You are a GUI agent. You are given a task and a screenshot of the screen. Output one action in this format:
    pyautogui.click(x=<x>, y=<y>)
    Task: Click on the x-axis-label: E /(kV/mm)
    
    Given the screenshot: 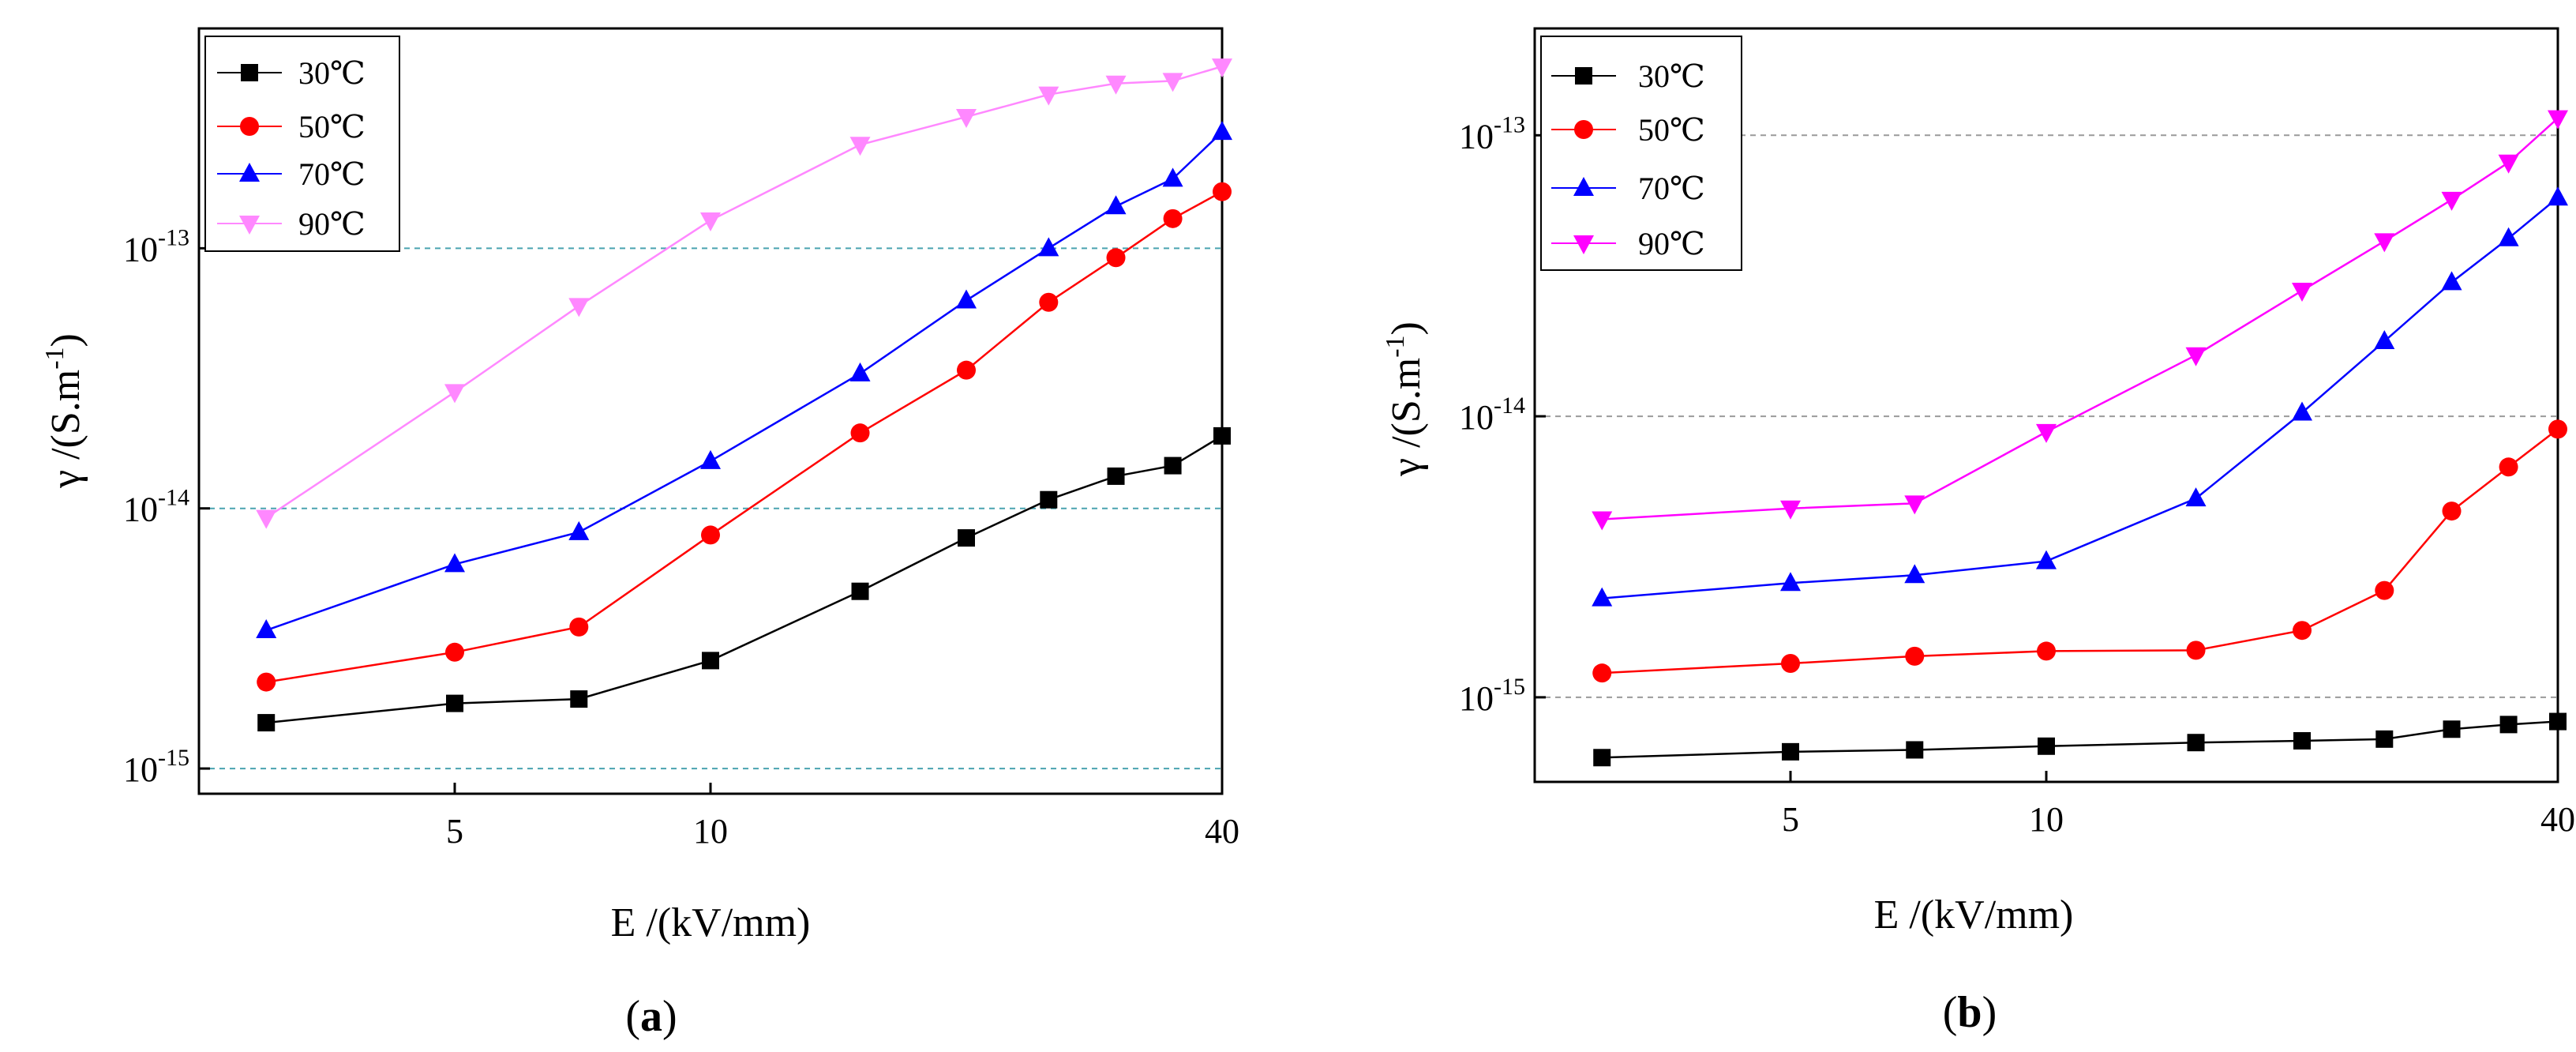 What is the action you would take?
    pyautogui.click(x=1974, y=915)
    